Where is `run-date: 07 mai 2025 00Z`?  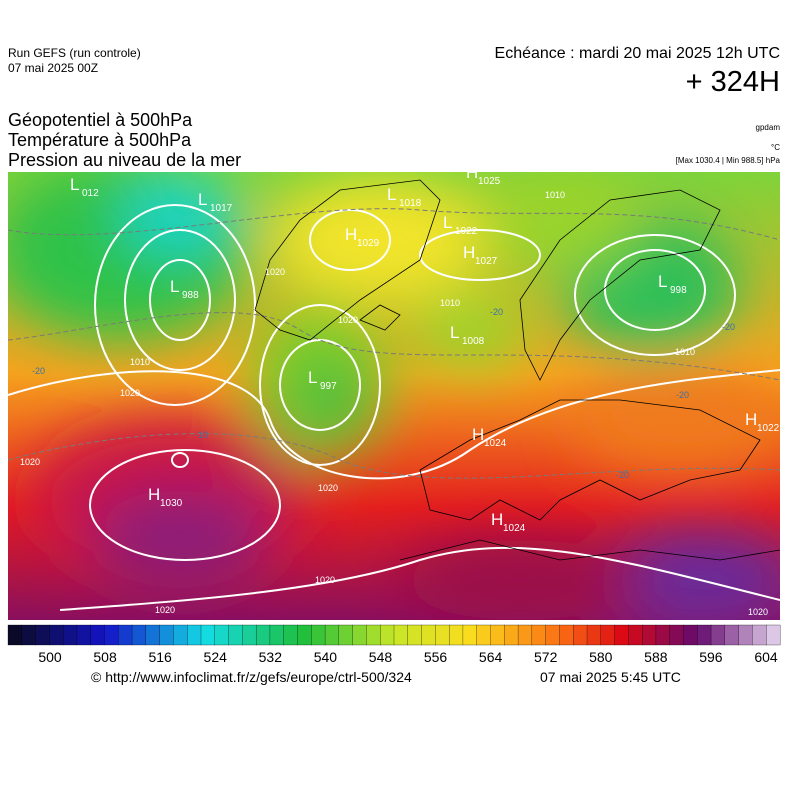
run-date: 07 mai 2025 00Z is located at coordinates (53, 68).